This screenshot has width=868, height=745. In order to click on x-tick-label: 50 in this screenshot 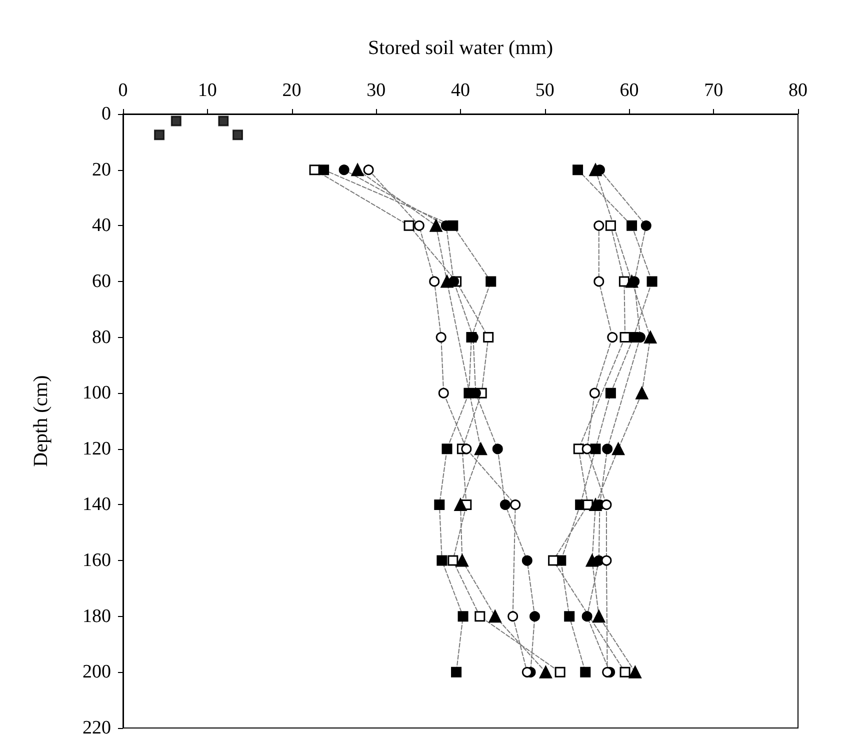, I will do `click(544, 90)`.